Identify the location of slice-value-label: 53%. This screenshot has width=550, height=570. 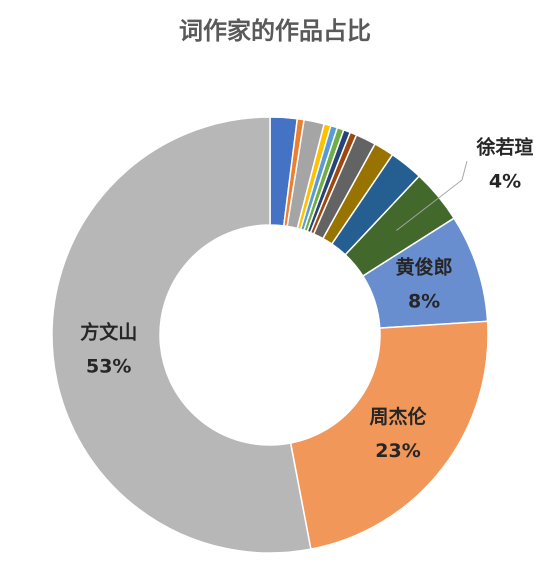
(108, 367).